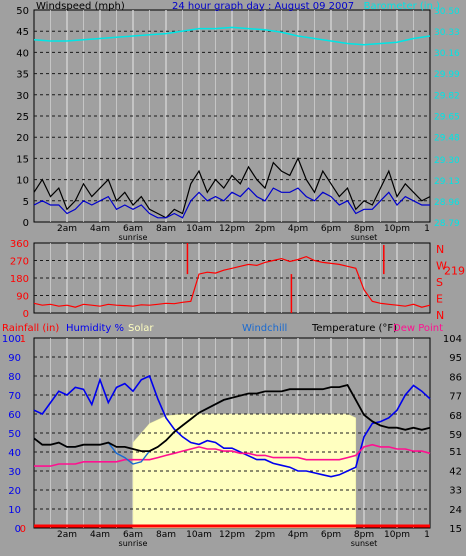  What do you see at coordinates (14, 434) in the screenshot?
I see `humidity-tick-label: 50` at bounding box center [14, 434].